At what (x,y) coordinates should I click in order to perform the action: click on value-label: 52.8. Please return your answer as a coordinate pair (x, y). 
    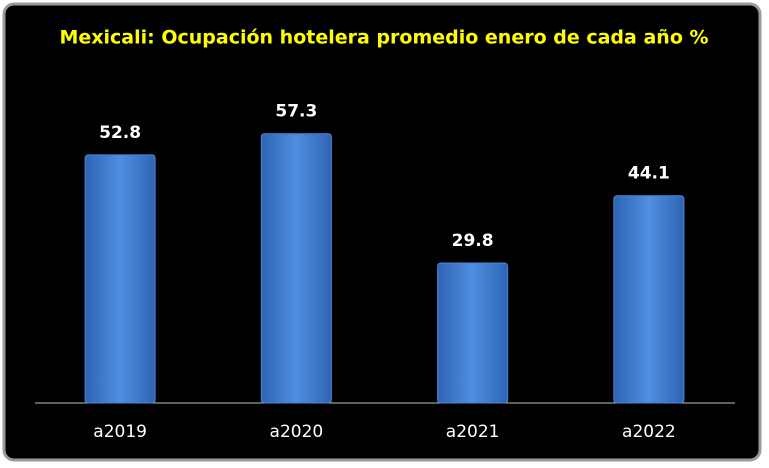
    Looking at the image, I should click on (120, 133).